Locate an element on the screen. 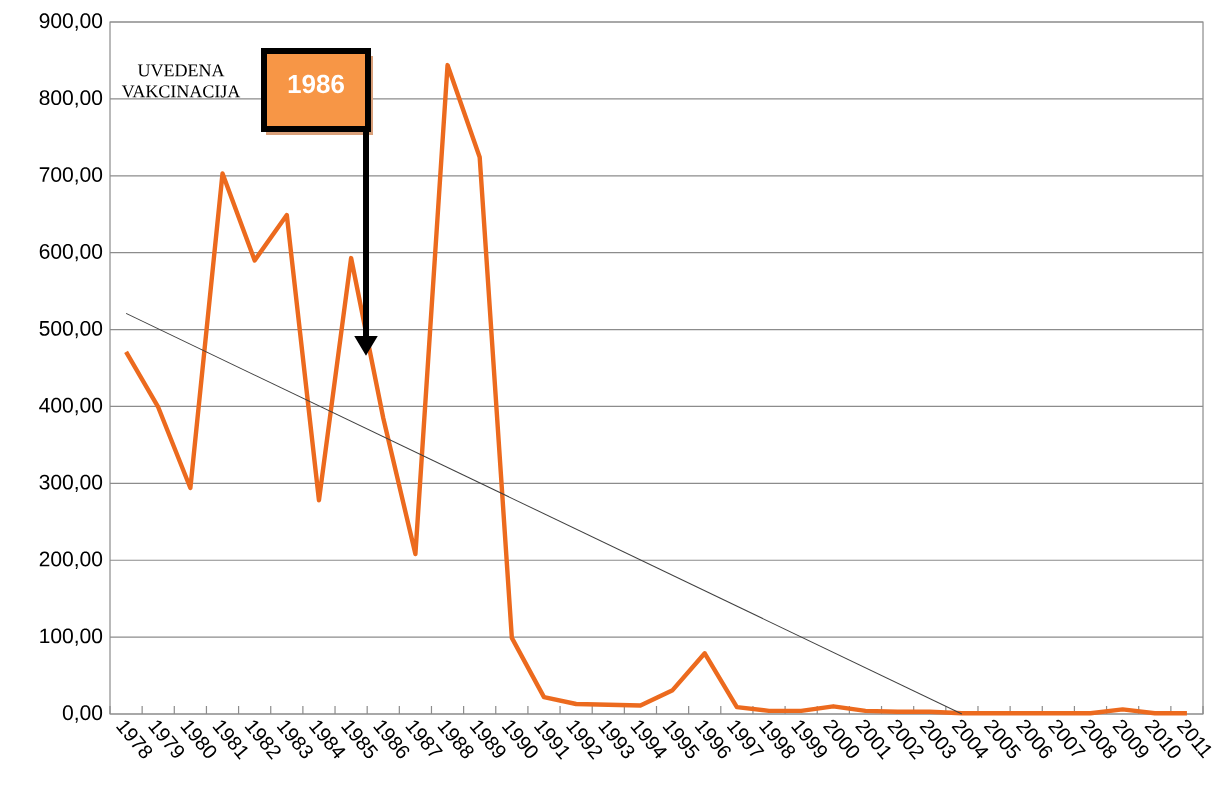 The height and width of the screenshot is (787, 1226). y-tick-label: 700,00 is located at coordinates (71, 176).